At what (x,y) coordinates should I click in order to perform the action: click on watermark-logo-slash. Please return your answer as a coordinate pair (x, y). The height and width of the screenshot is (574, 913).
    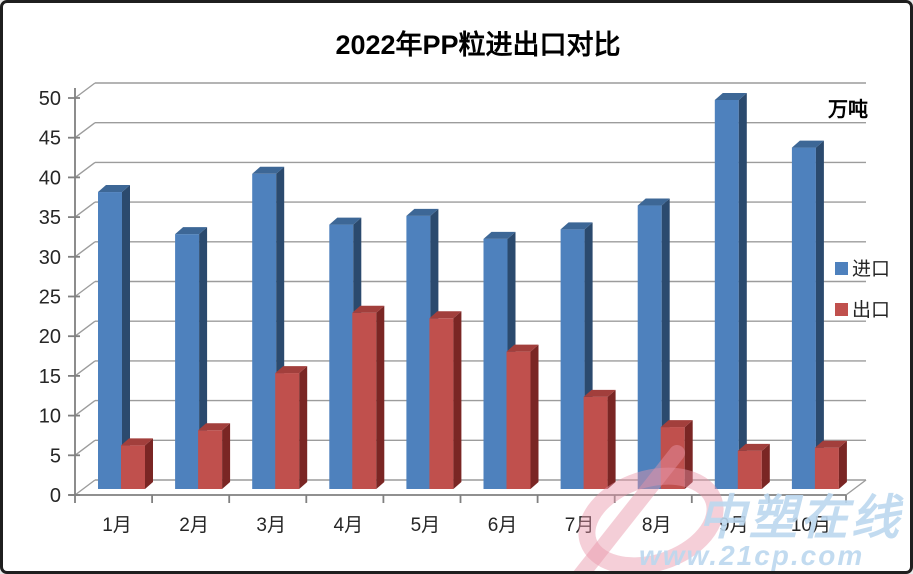
    Looking at the image, I should click on (629, 508).